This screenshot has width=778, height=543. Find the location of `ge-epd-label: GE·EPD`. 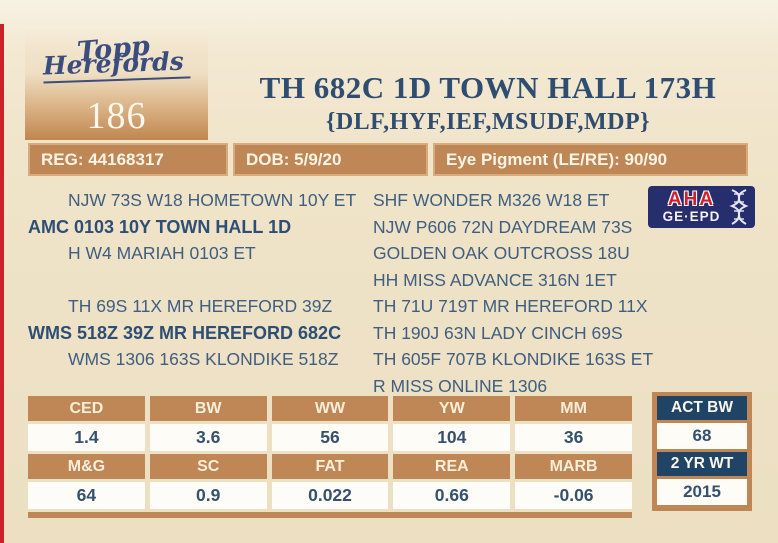

ge-epd-label: GE·EPD is located at coordinates (691, 217).